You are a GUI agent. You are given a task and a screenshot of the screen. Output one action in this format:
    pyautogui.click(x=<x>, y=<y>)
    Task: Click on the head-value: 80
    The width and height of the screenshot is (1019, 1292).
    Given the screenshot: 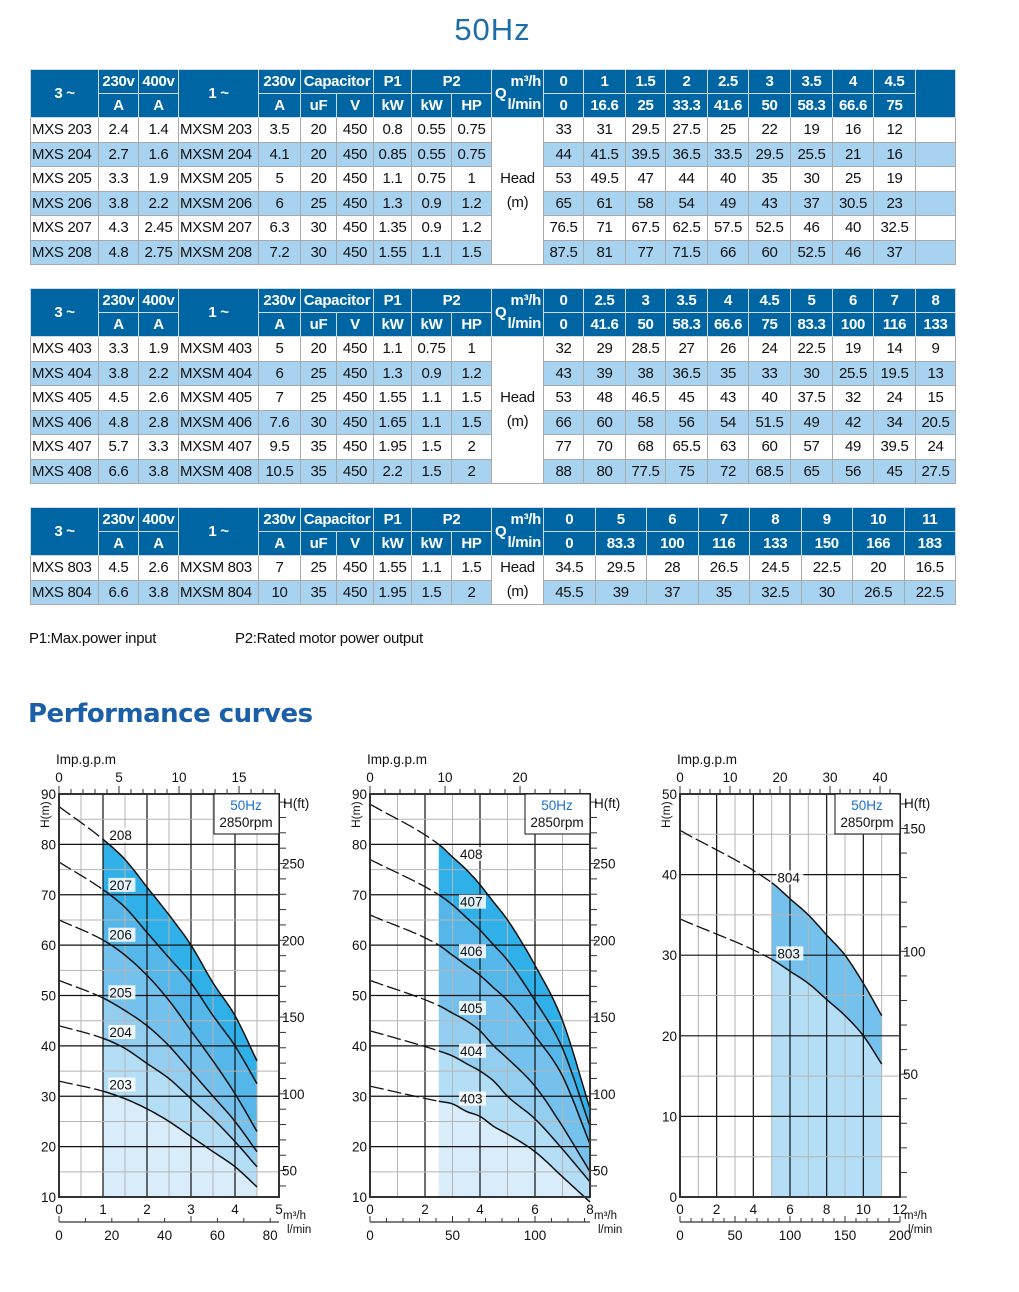 What is the action you would take?
    pyautogui.click(x=604, y=471)
    